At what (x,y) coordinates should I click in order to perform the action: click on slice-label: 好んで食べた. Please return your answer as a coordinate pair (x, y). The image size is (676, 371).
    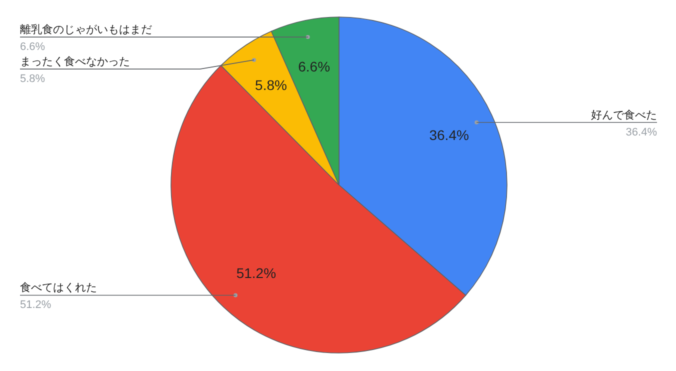
    Looking at the image, I should click on (624, 115).